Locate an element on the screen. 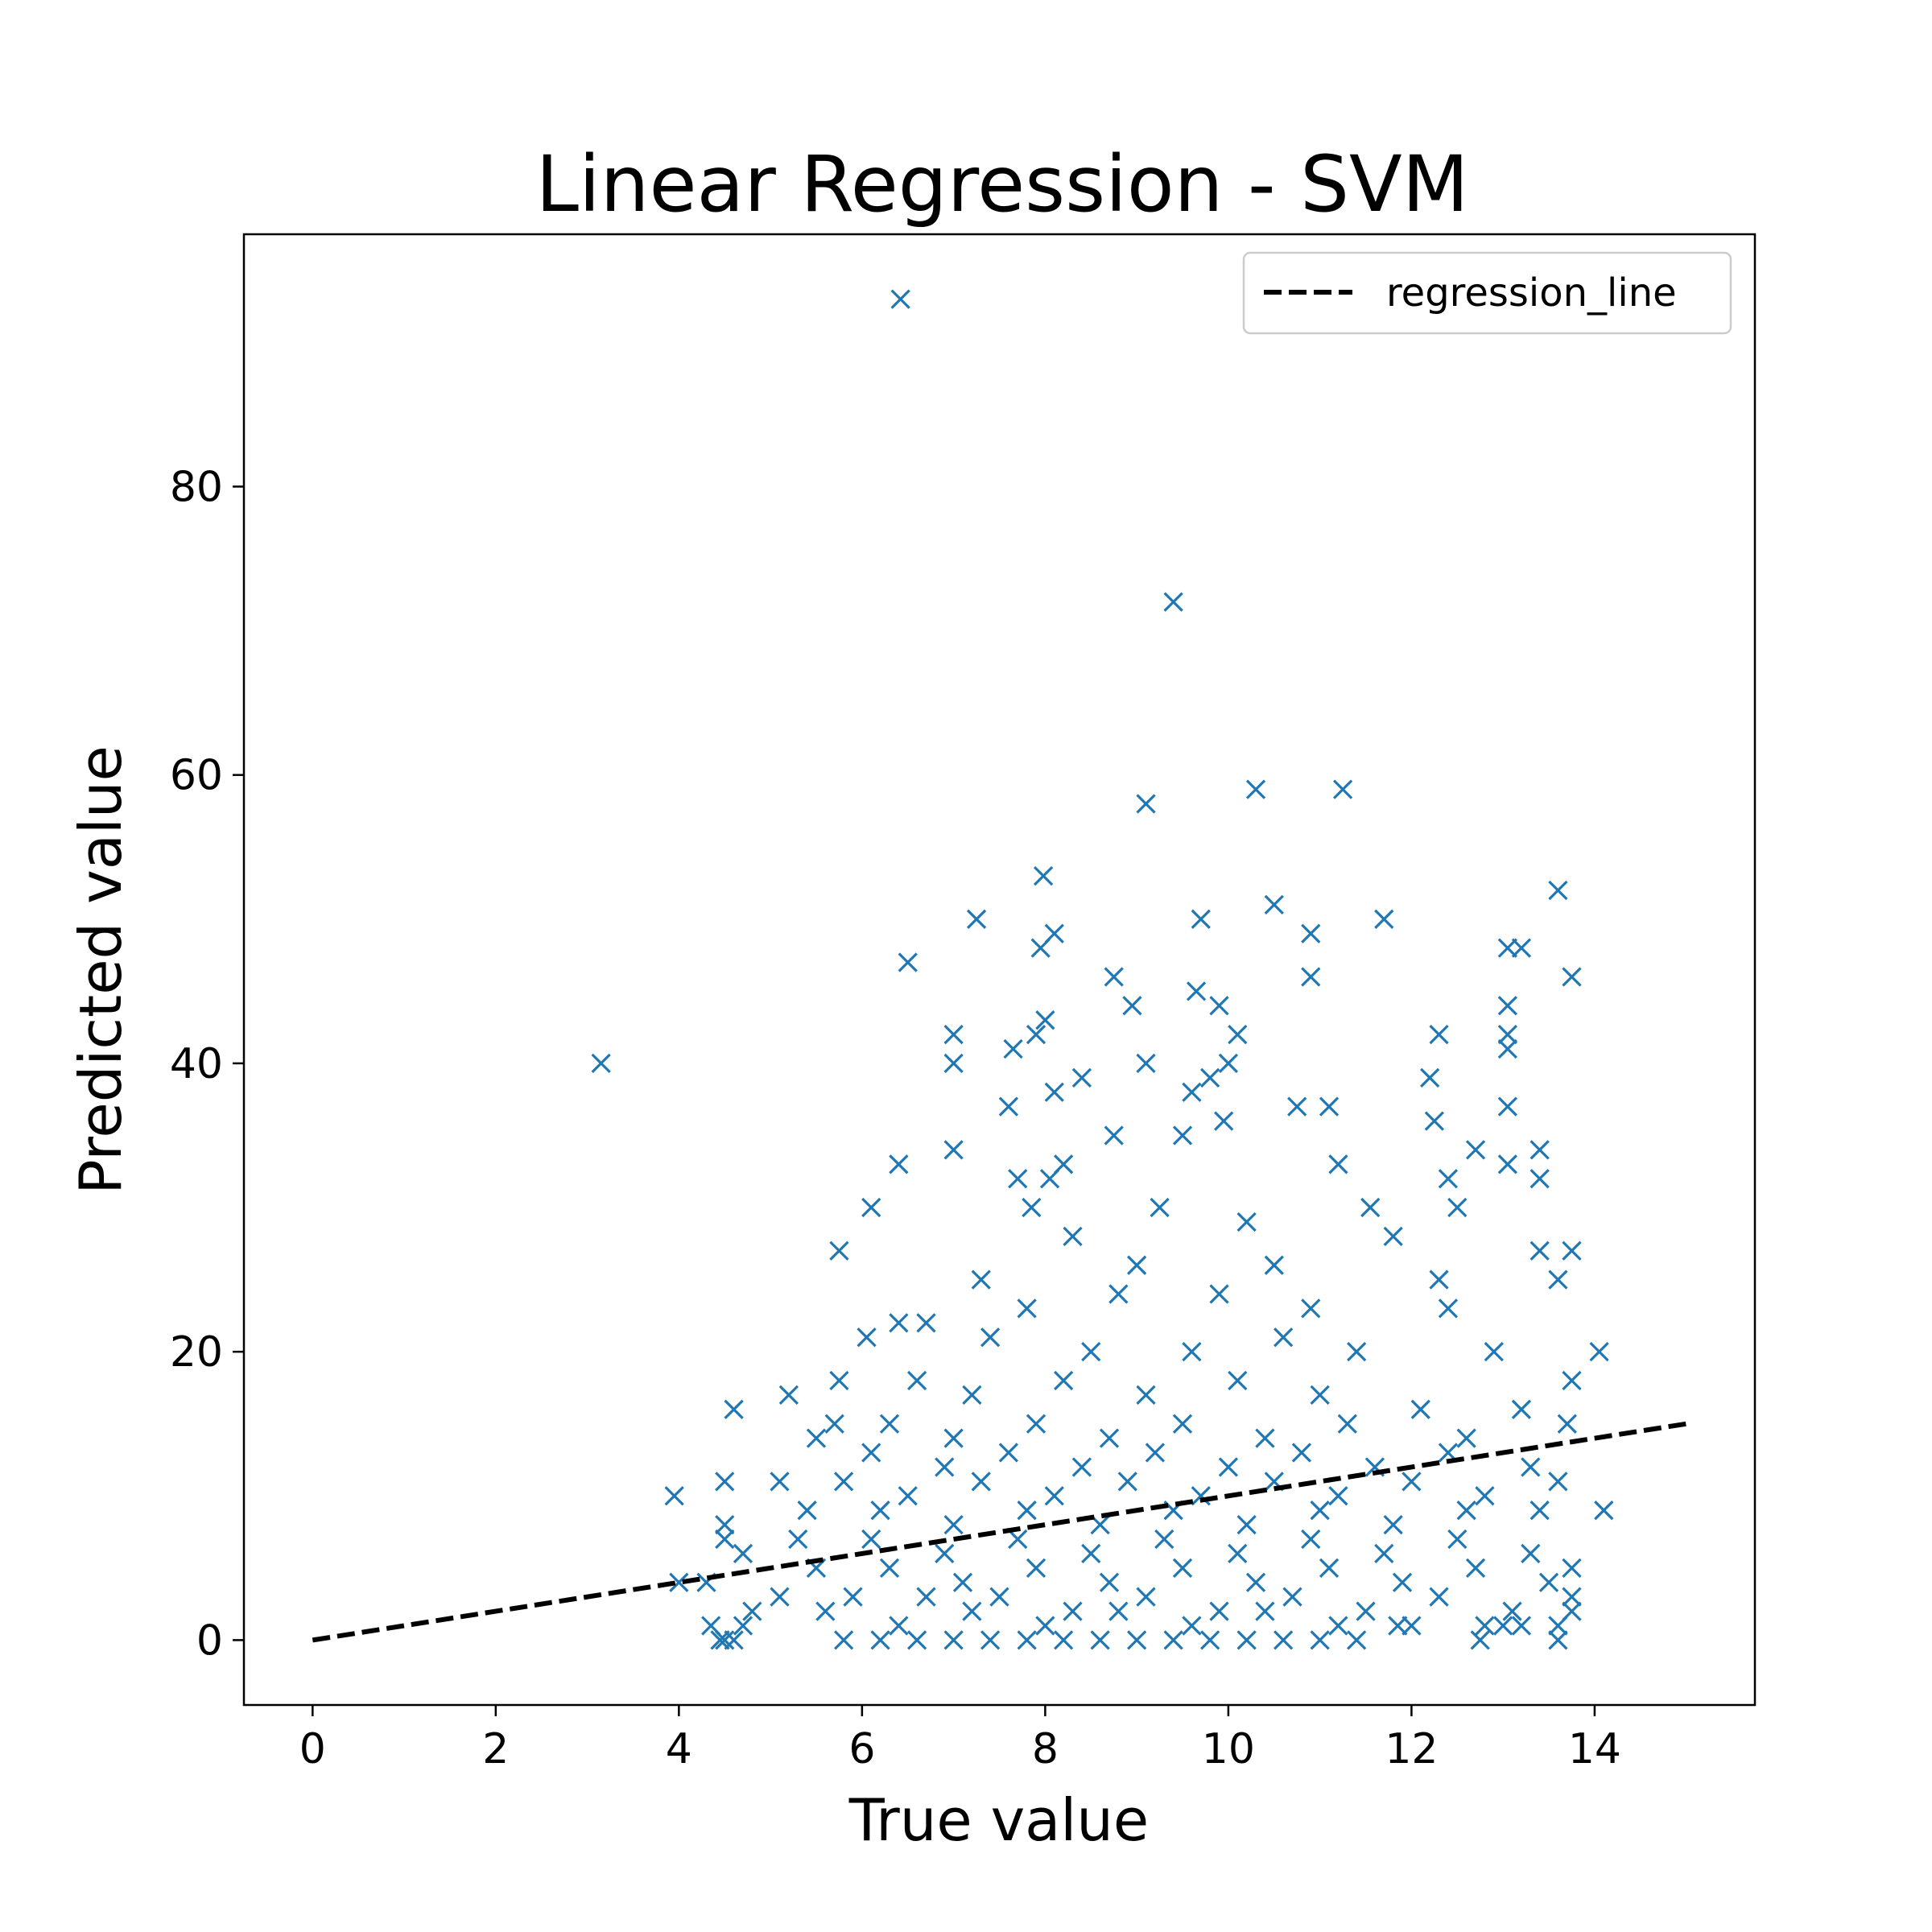 The image size is (1932, 1932). y-tick-label: 80 is located at coordinates (196, 487).